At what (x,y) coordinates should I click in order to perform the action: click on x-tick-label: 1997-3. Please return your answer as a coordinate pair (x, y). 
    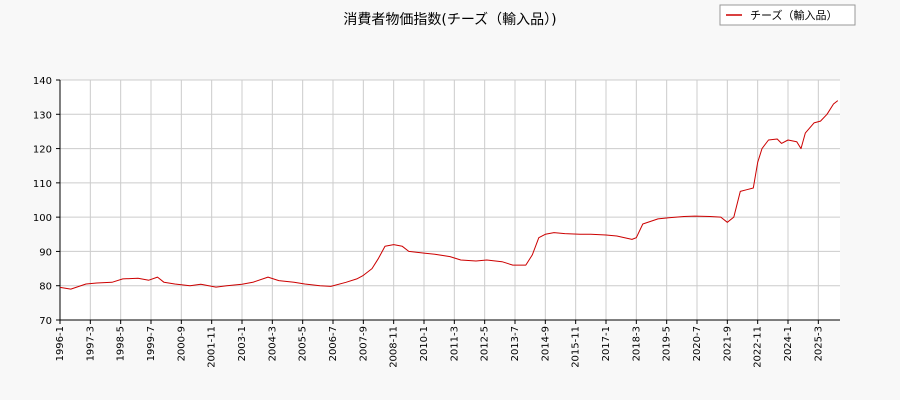
    Looking at the image, I should click on (90, 343).